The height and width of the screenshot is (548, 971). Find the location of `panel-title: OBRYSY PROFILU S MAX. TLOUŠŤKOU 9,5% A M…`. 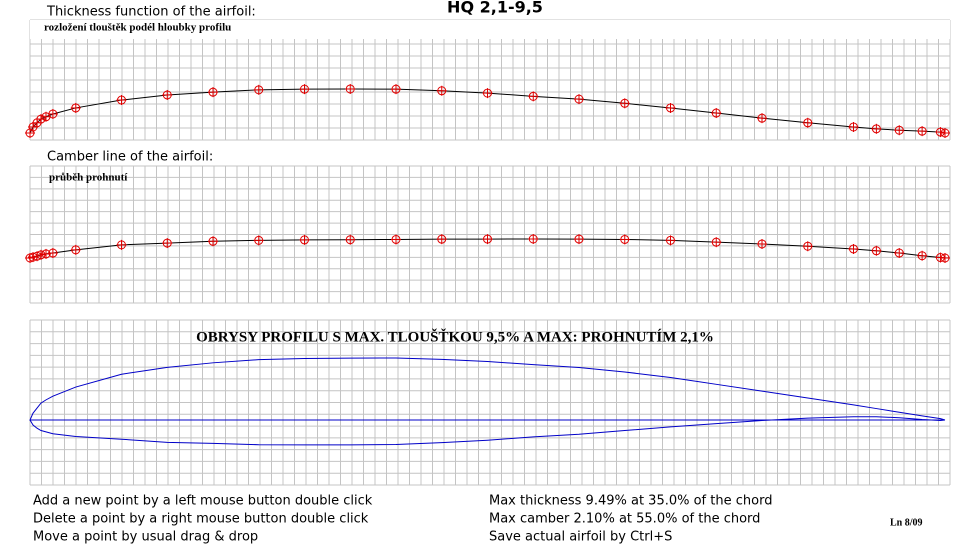

panel-title: OBRYSY PROFILU S MAX. TLOUŠŤKOU 9,5% A M… is located at coordinates (455, 336).